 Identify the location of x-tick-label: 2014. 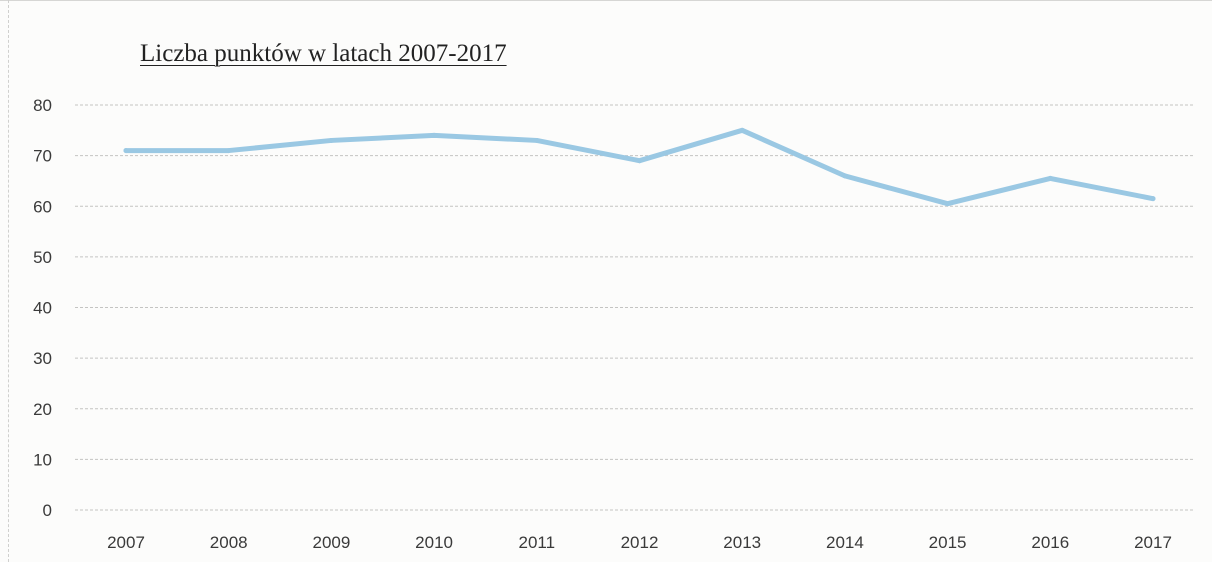
(845, 542).